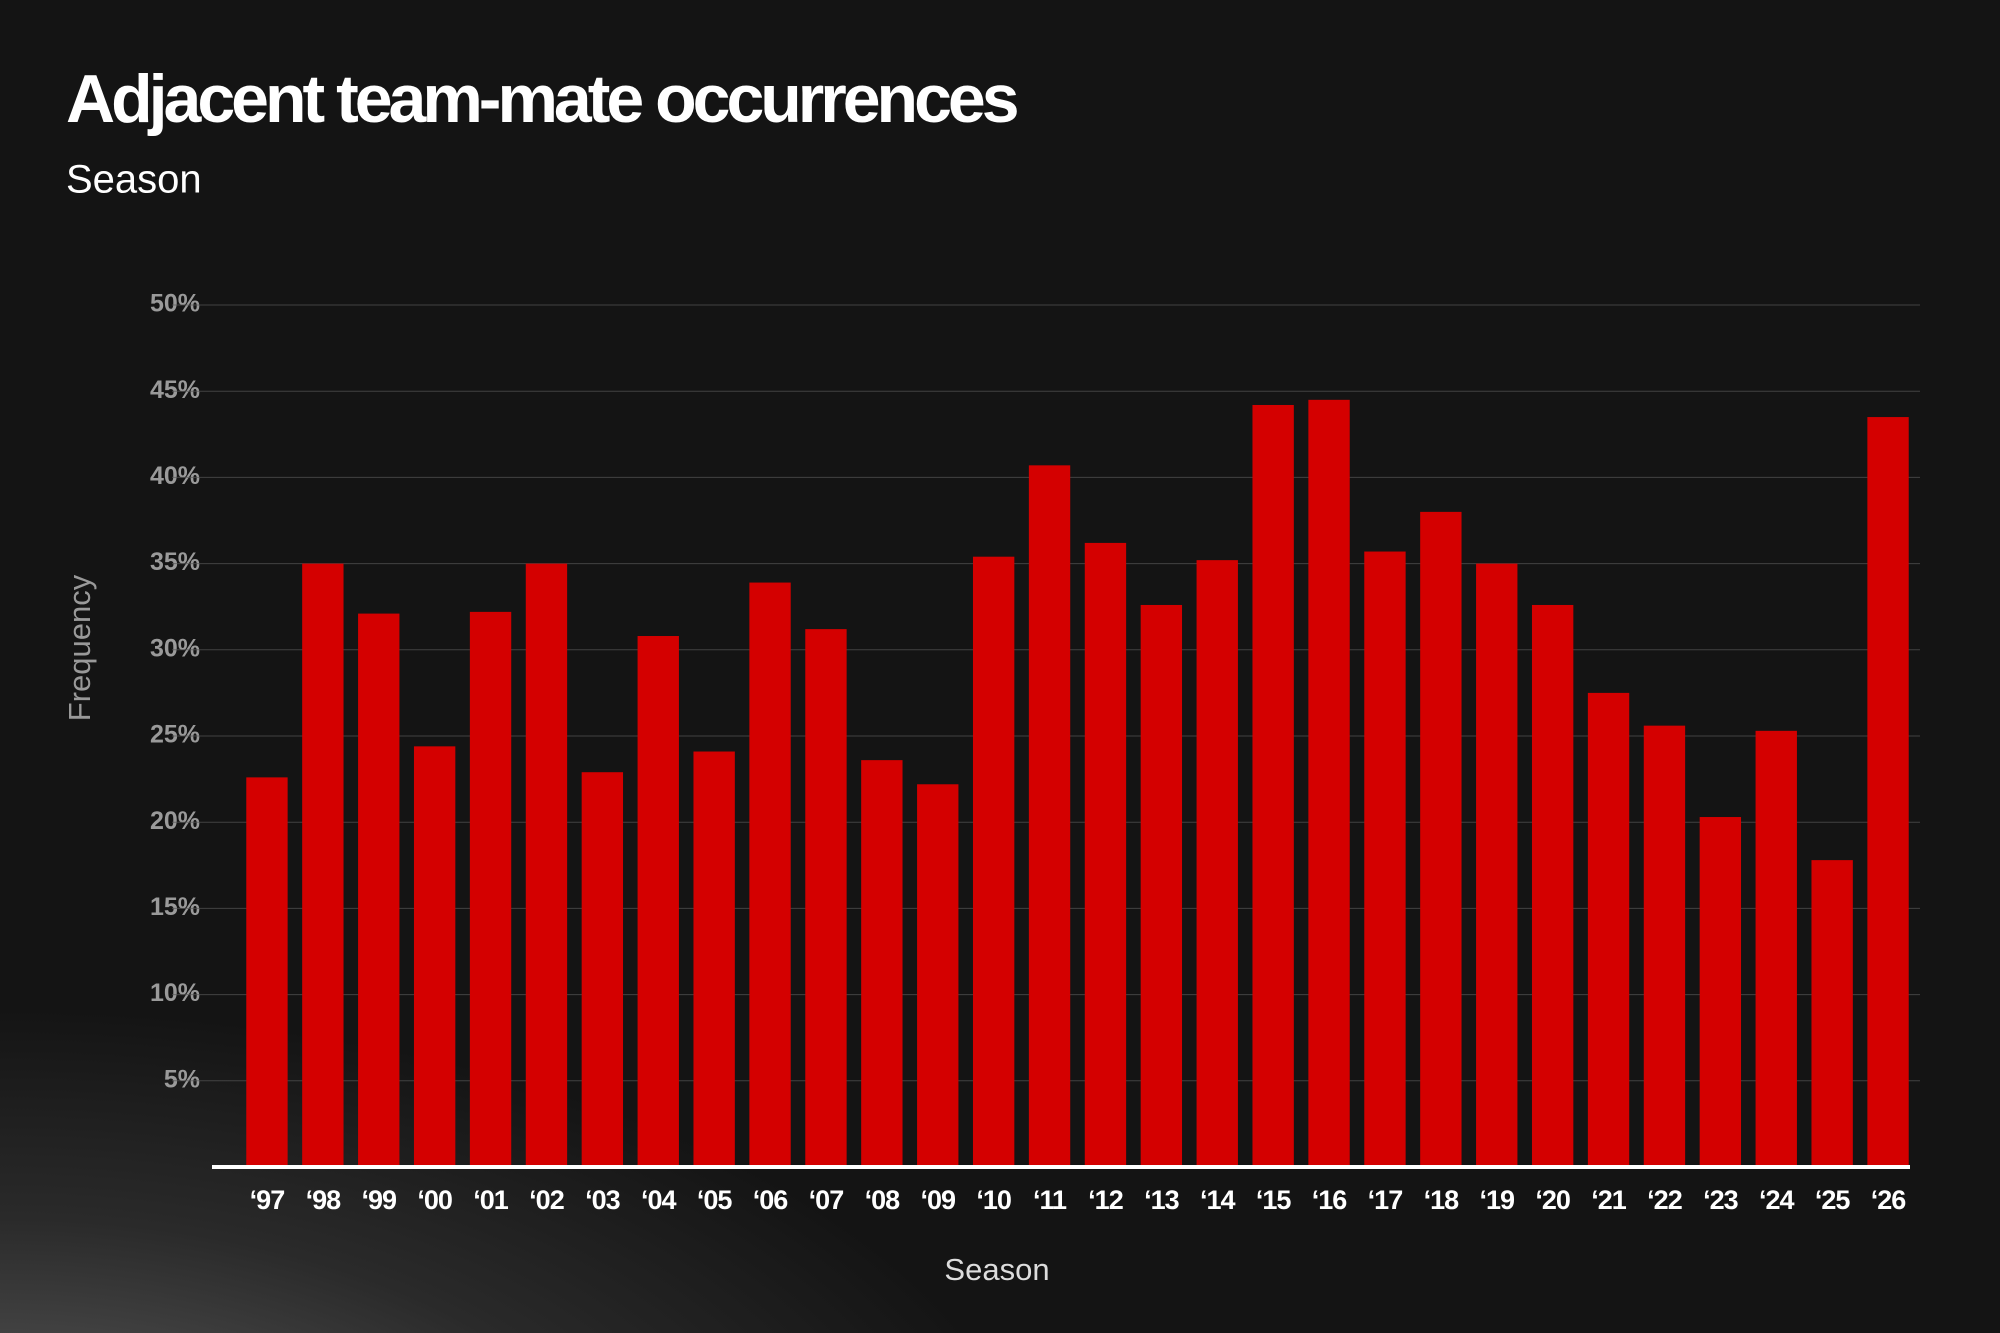 This screenshot has width=2000, height=1333. Describe the element at coordinates (542, 99) in the screenshot. I see `chart-title: Adjacent team-mate occurrences` at that location.